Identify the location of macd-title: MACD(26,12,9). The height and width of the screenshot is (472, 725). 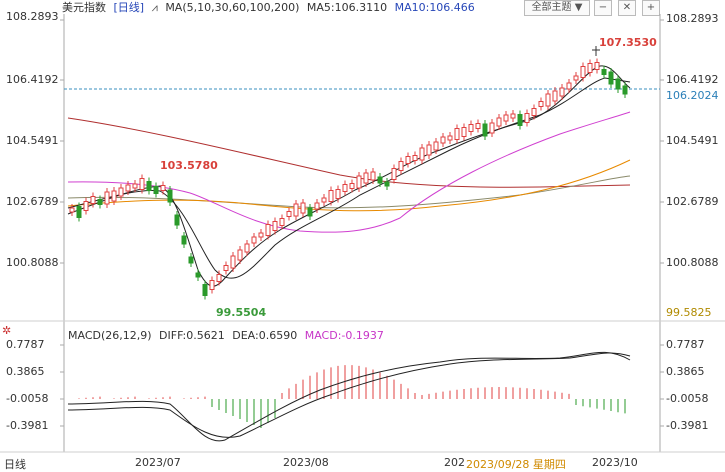
(110, 335).